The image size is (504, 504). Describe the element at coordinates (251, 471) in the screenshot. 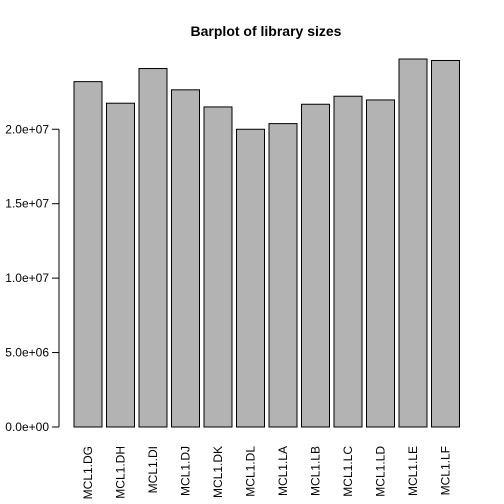

I see `x-tick-label: MCL1.DL` at that location.